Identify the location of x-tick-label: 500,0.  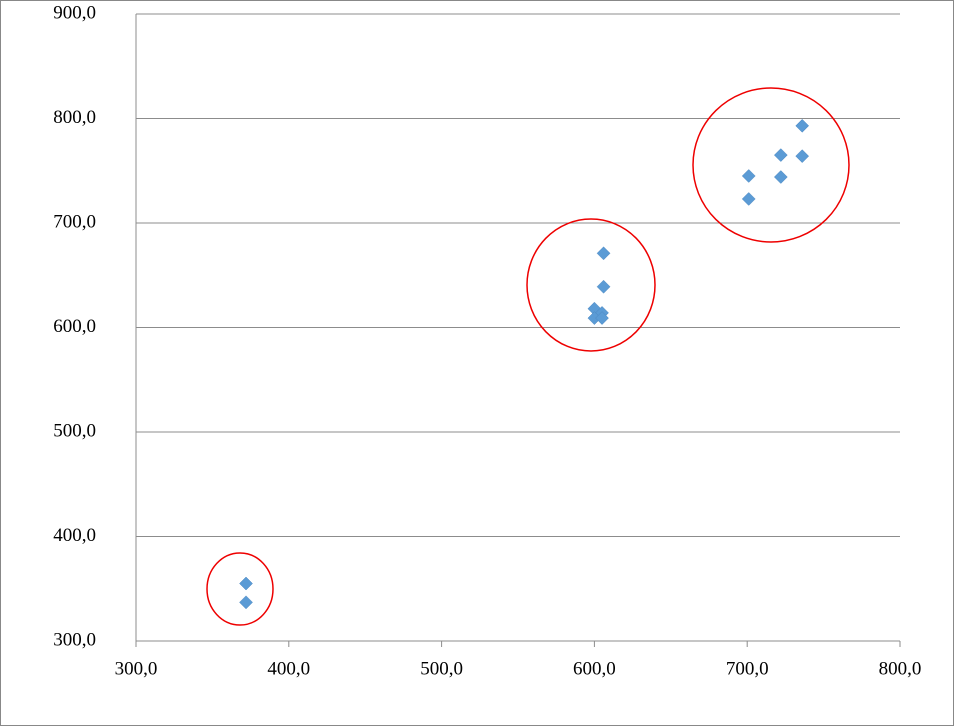
(441, 668).